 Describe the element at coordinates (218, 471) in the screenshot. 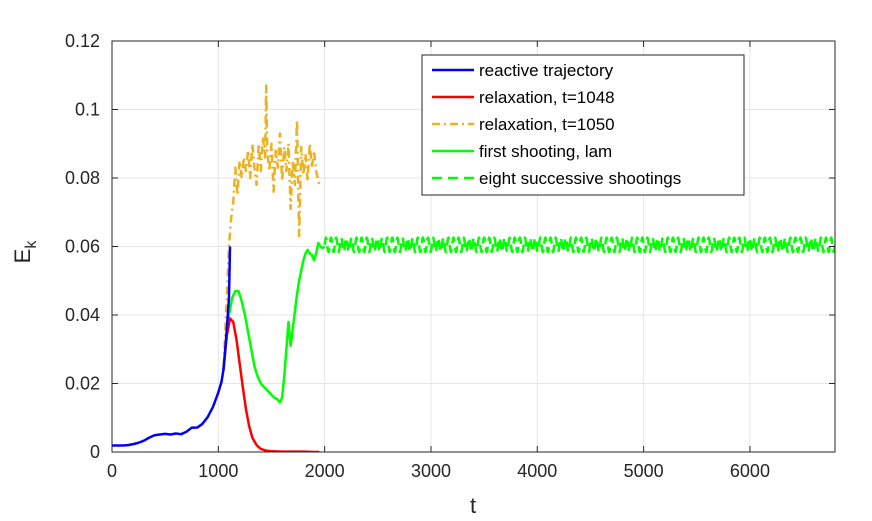

I see `x-tick-label: 1000` at that location.